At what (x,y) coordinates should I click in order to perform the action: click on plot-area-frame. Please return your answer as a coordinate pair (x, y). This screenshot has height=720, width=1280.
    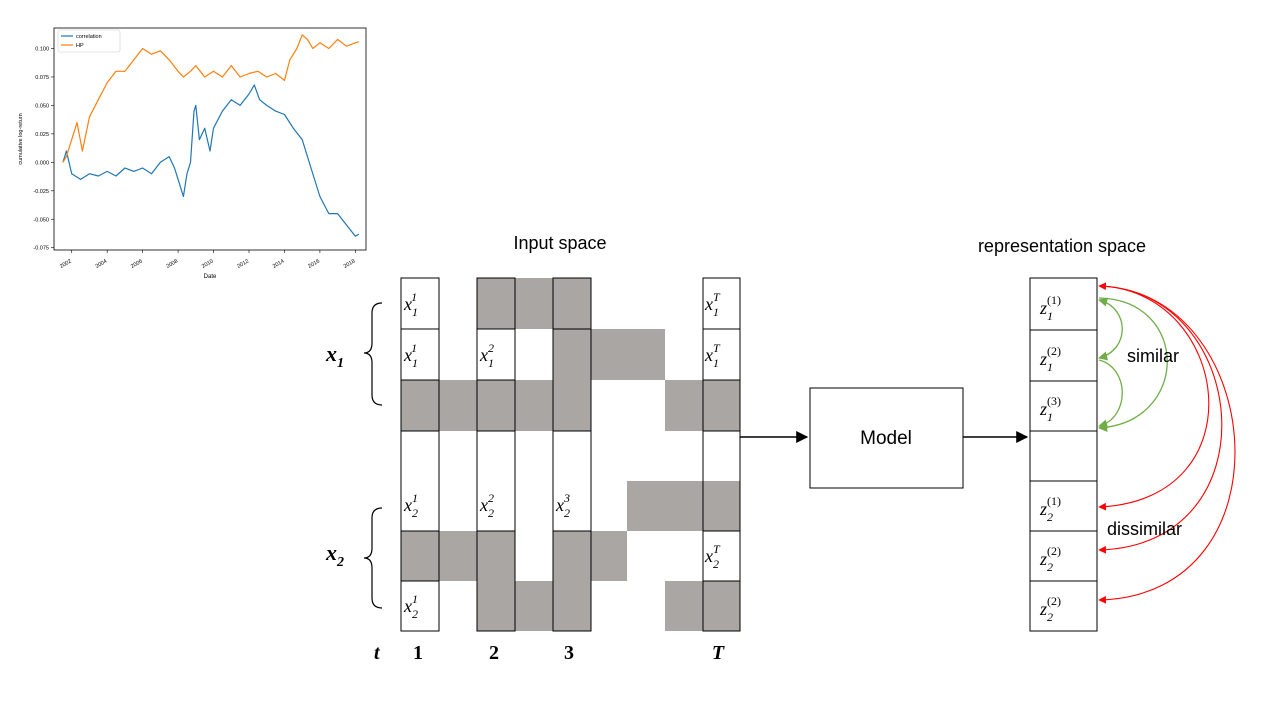
    Looking at the image, I should click on (210, 139).